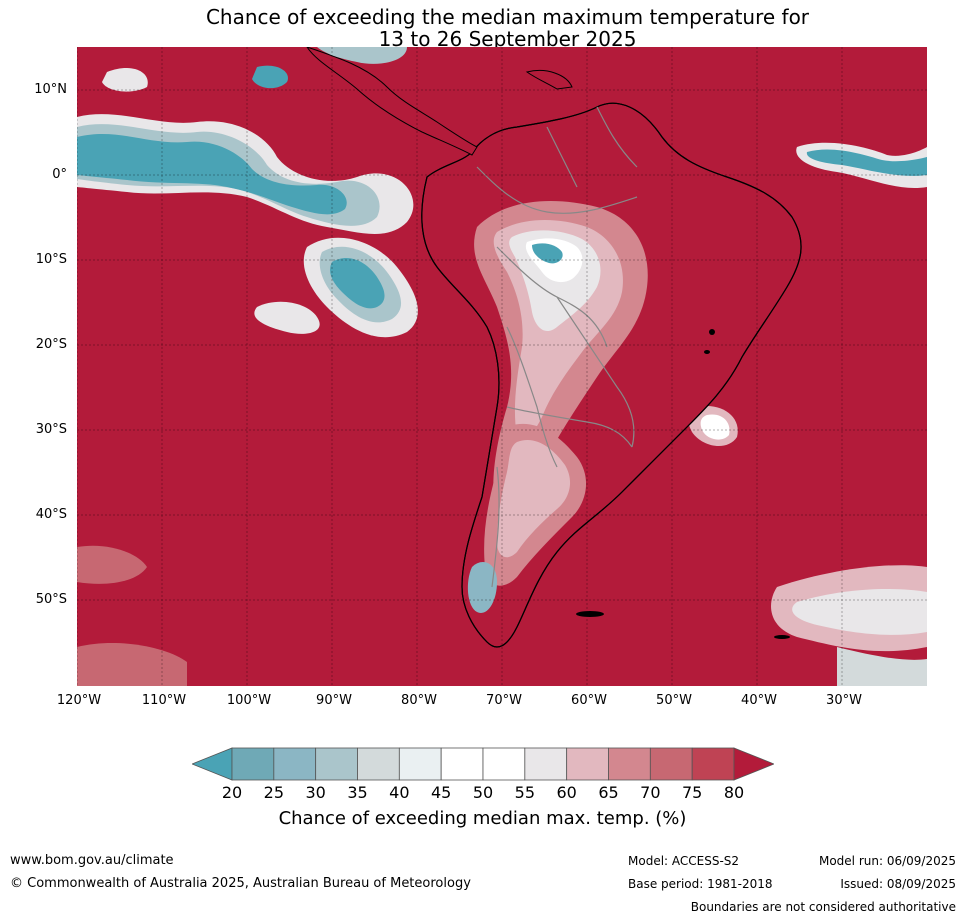 This screenshot has height=919, width=965. I want to click on lon-label-90w: 90°W, so click(334, 700).